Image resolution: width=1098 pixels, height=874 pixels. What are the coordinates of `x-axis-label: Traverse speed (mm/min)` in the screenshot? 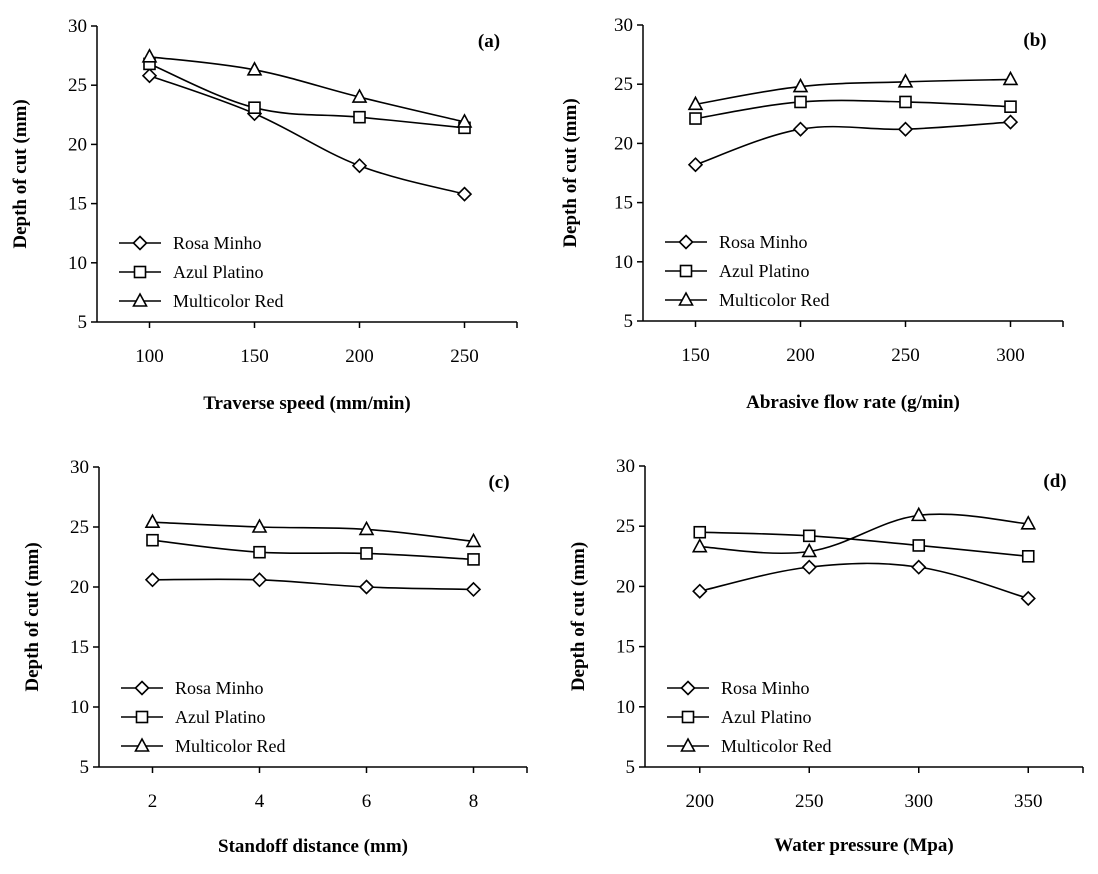 It's located at (307, 403).